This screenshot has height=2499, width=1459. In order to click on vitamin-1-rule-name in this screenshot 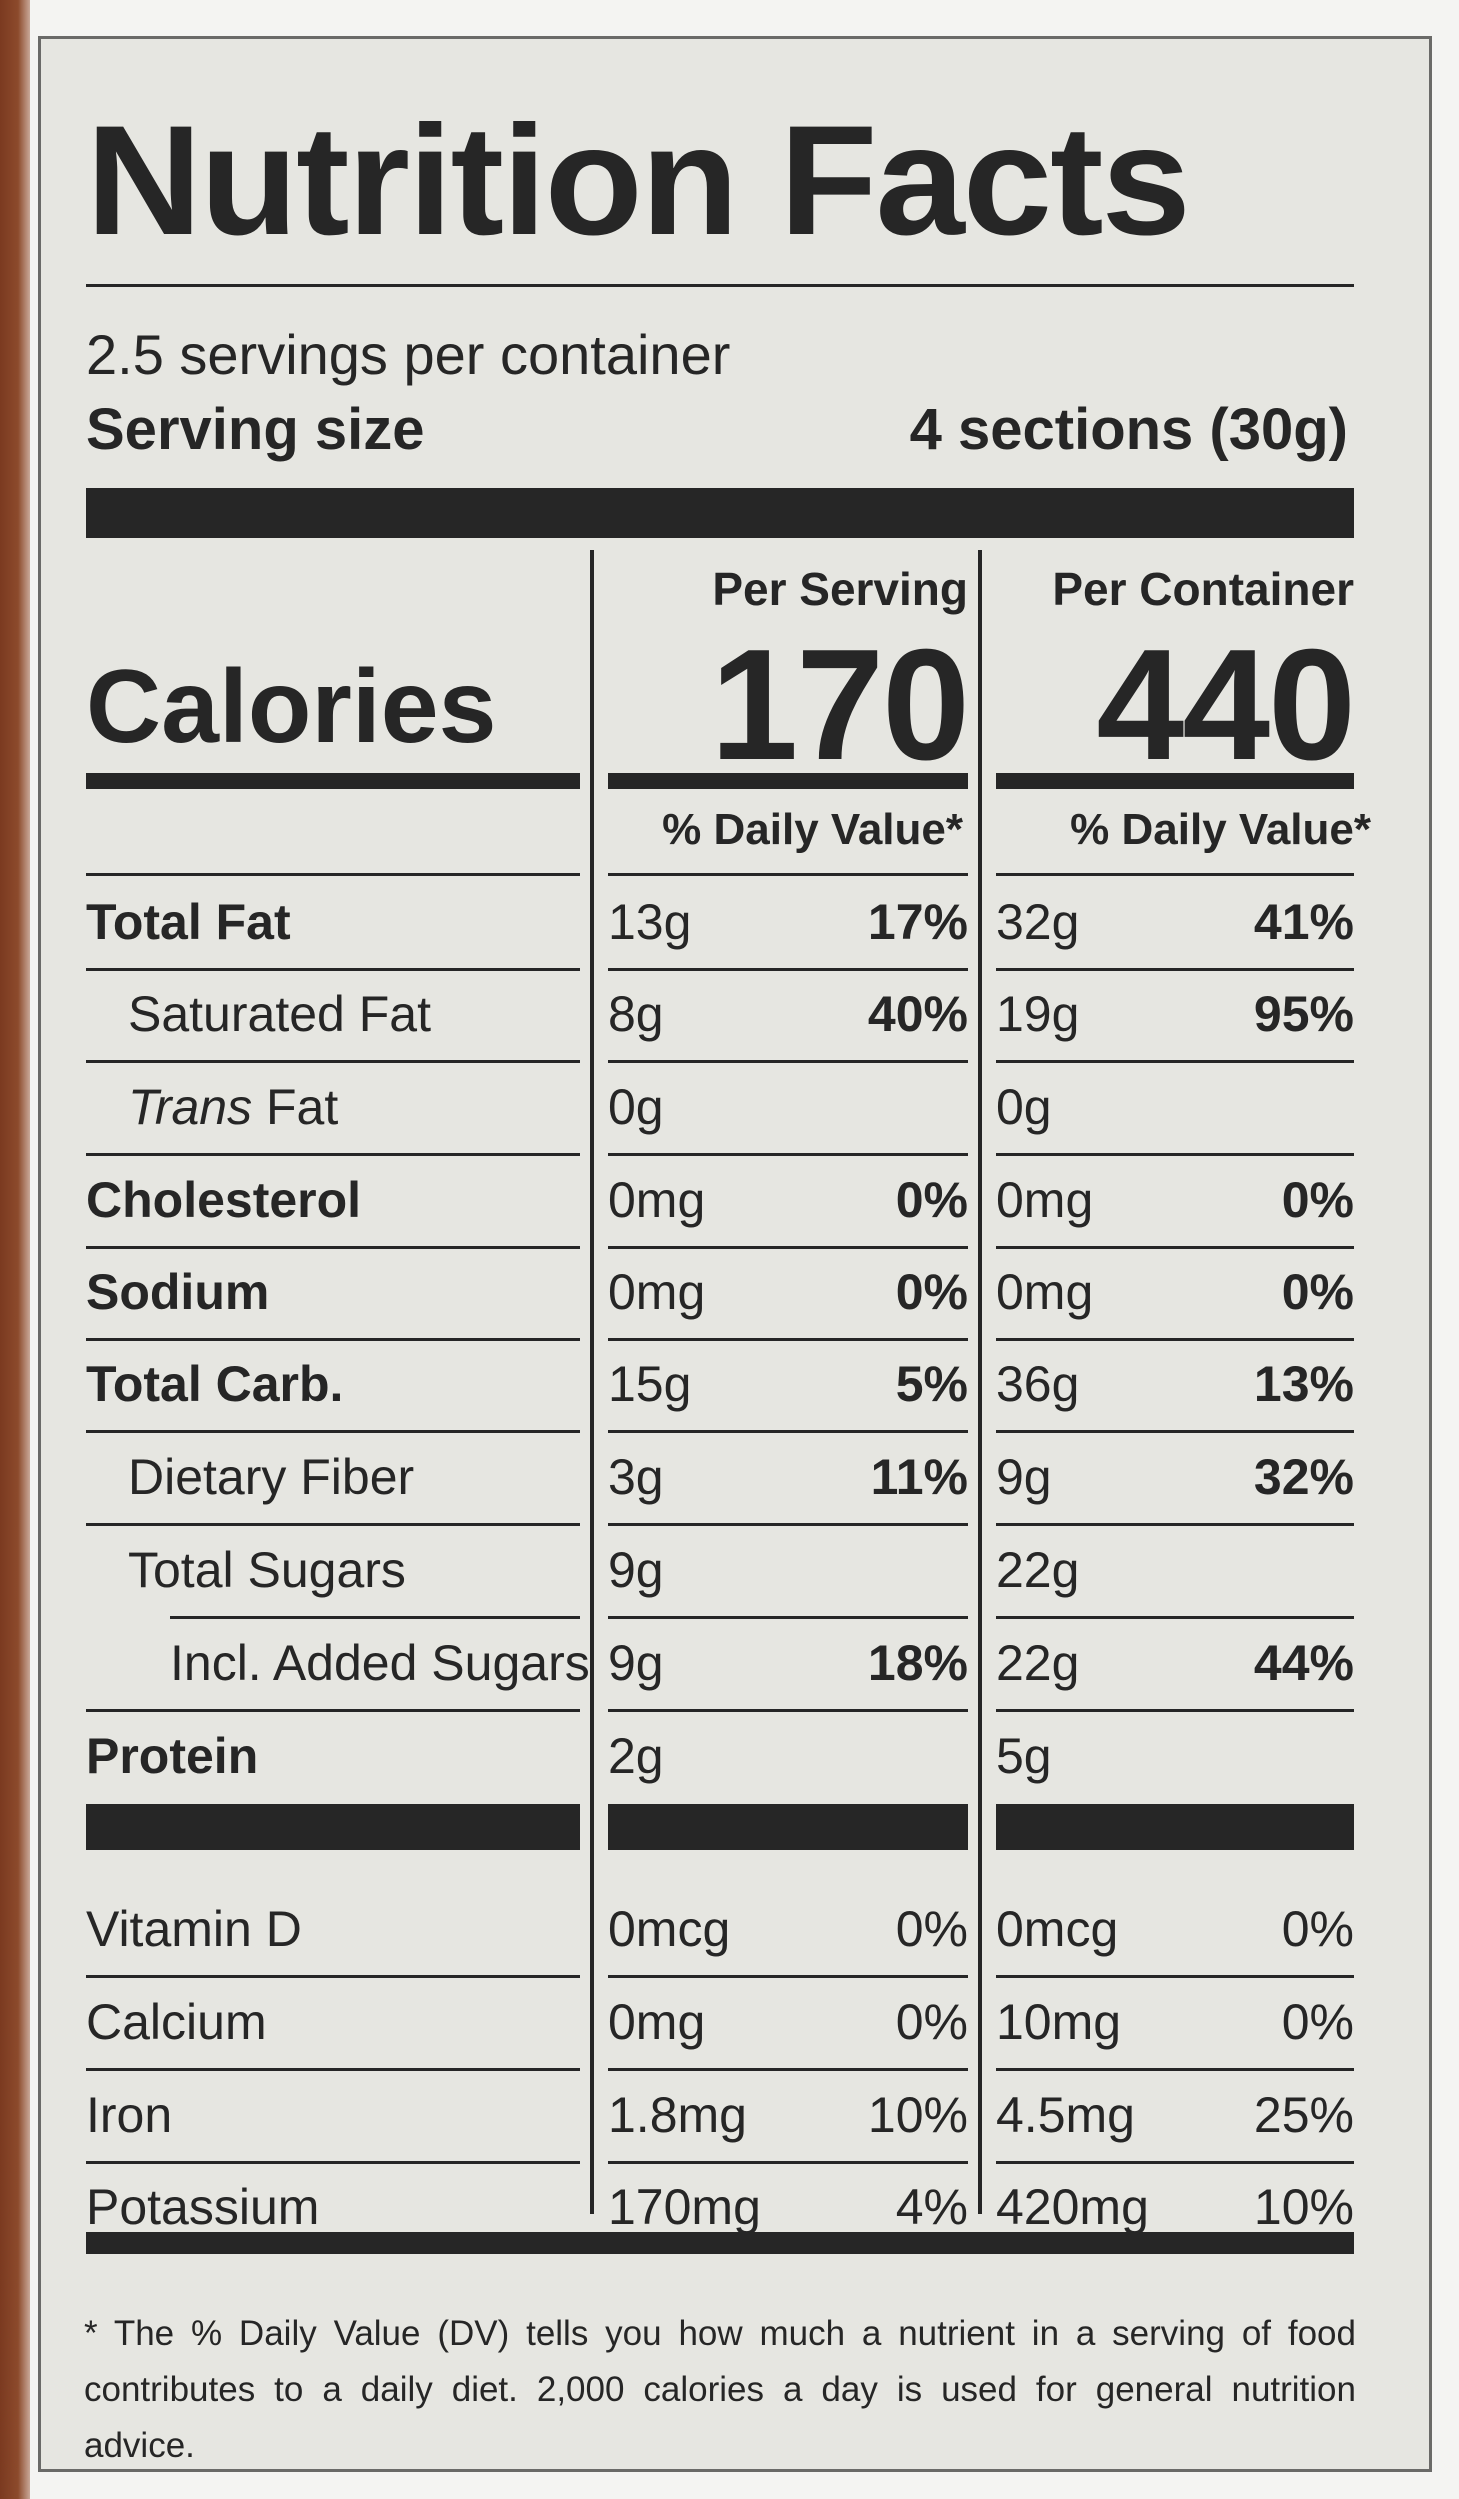, I will do `click(333, 2069)`.